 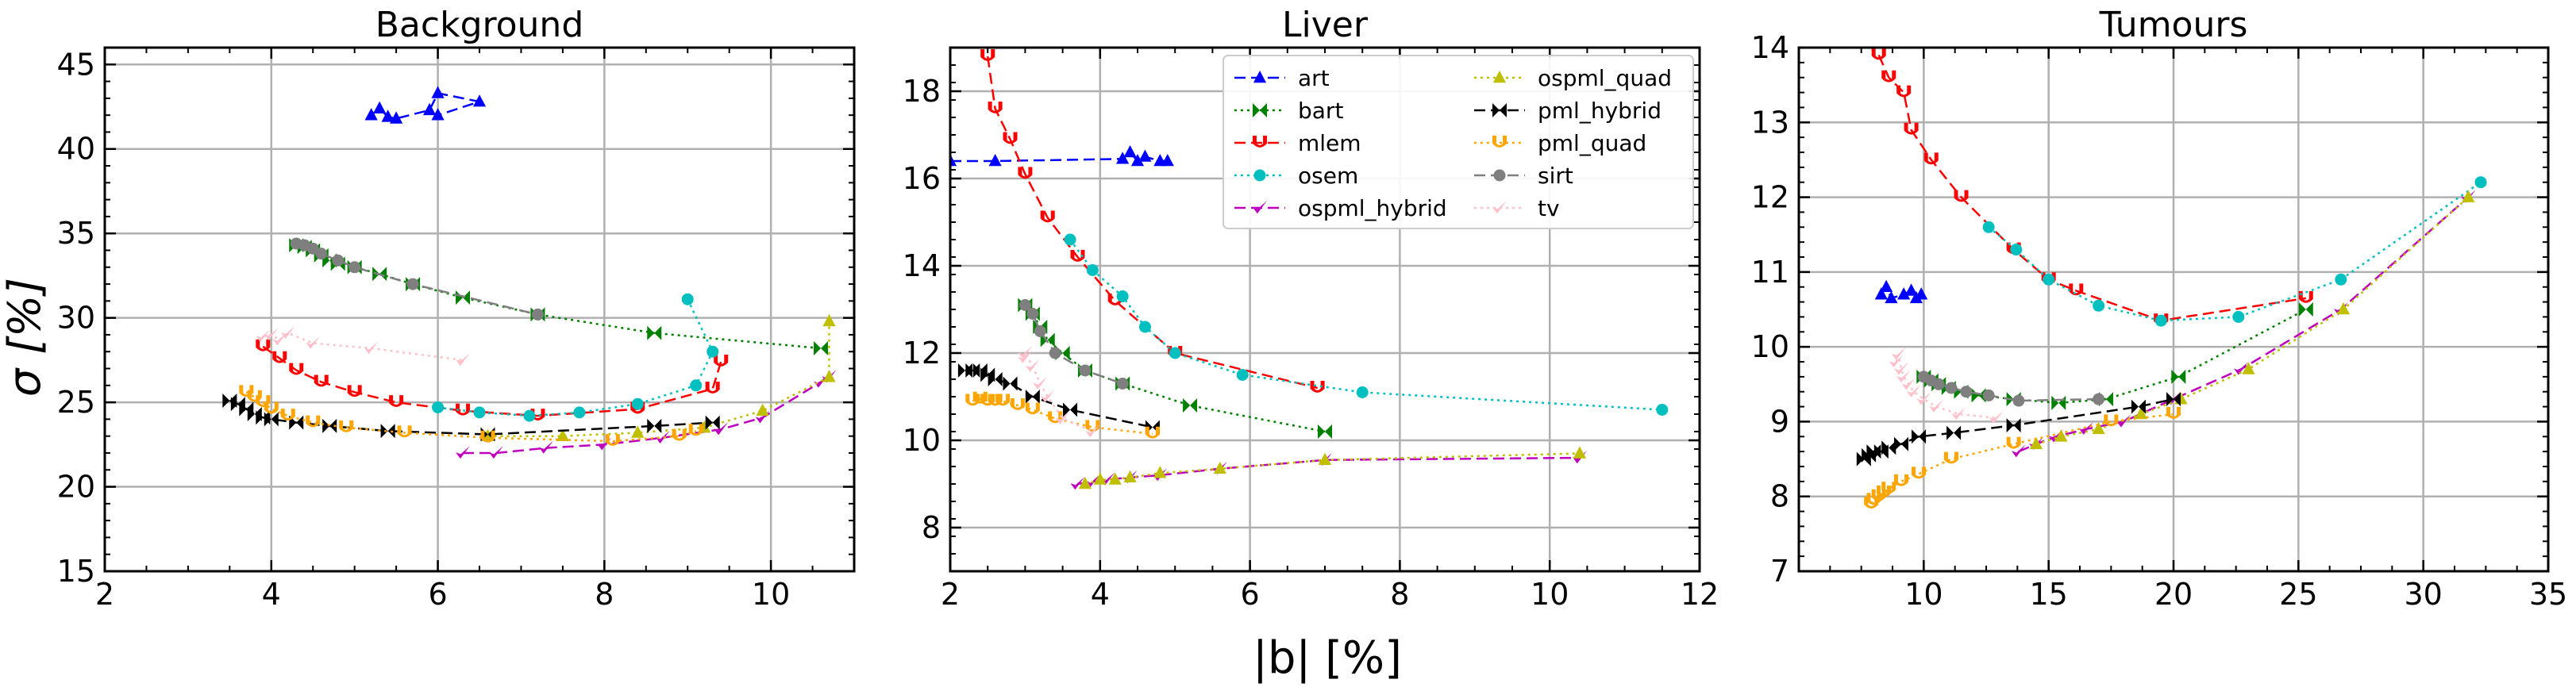 I want to click on background-x-tick-label: 4, so click(x=271, y=595).